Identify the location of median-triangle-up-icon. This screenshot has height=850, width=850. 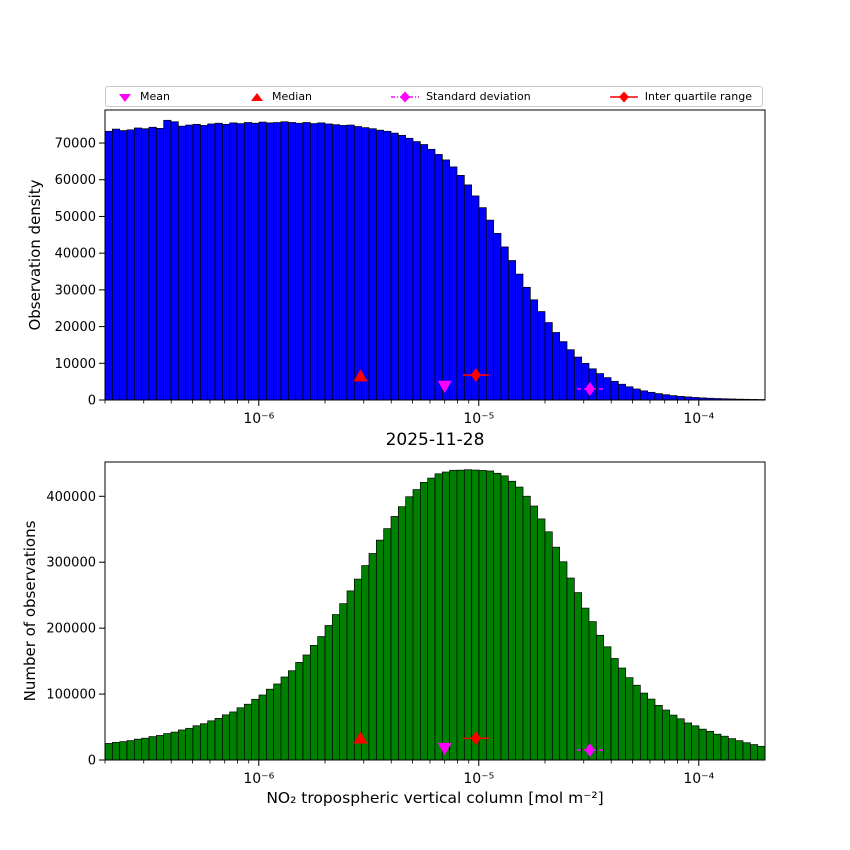
(257, 96).